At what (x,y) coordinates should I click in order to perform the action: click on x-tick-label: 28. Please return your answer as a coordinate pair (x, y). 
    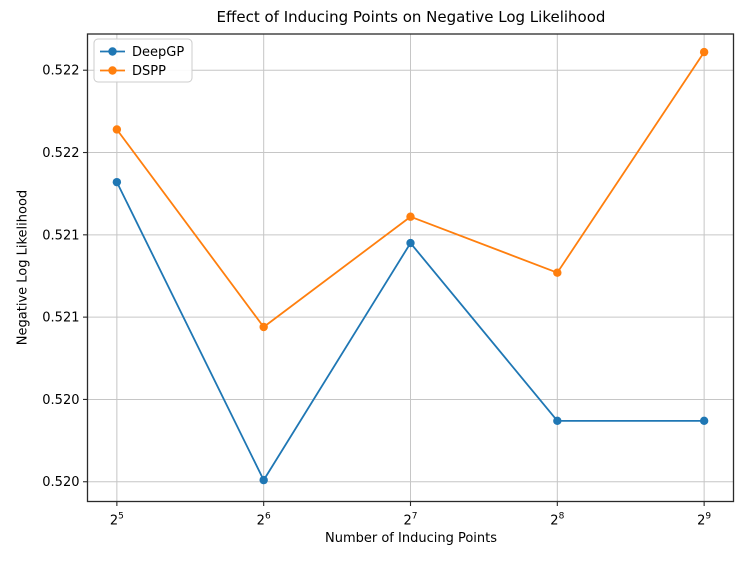
    Looking at the image, I should click on (557, 520).